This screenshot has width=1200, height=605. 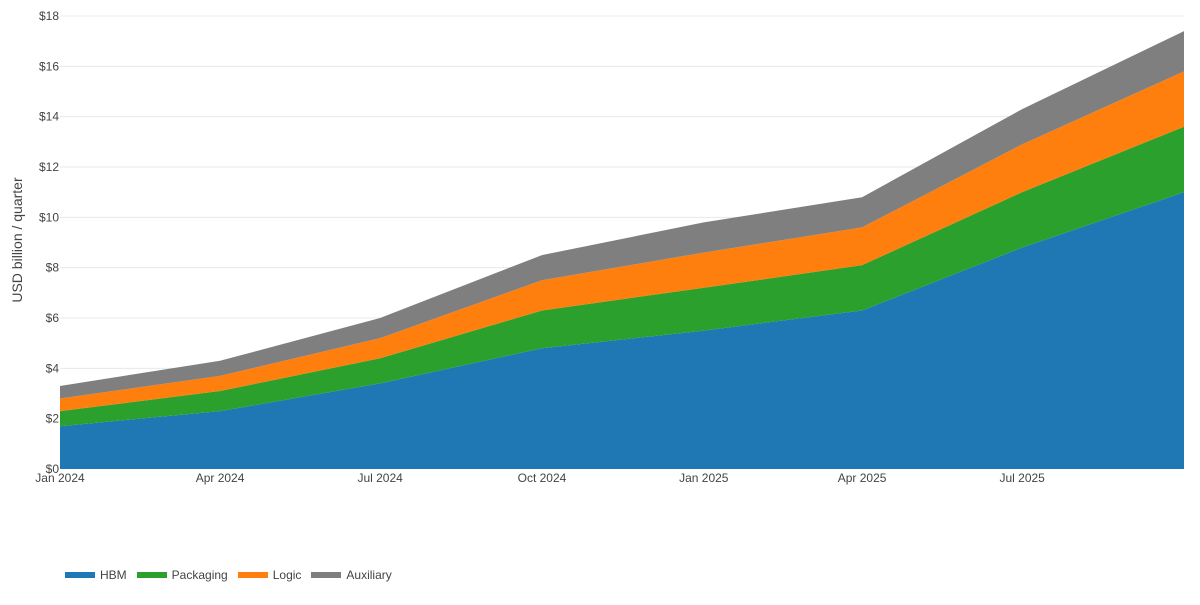 What do you see at coordinates (96, 575) in the screenshot?
I see `legend-item-hbm: HBM` at bounding box center [96, 575].